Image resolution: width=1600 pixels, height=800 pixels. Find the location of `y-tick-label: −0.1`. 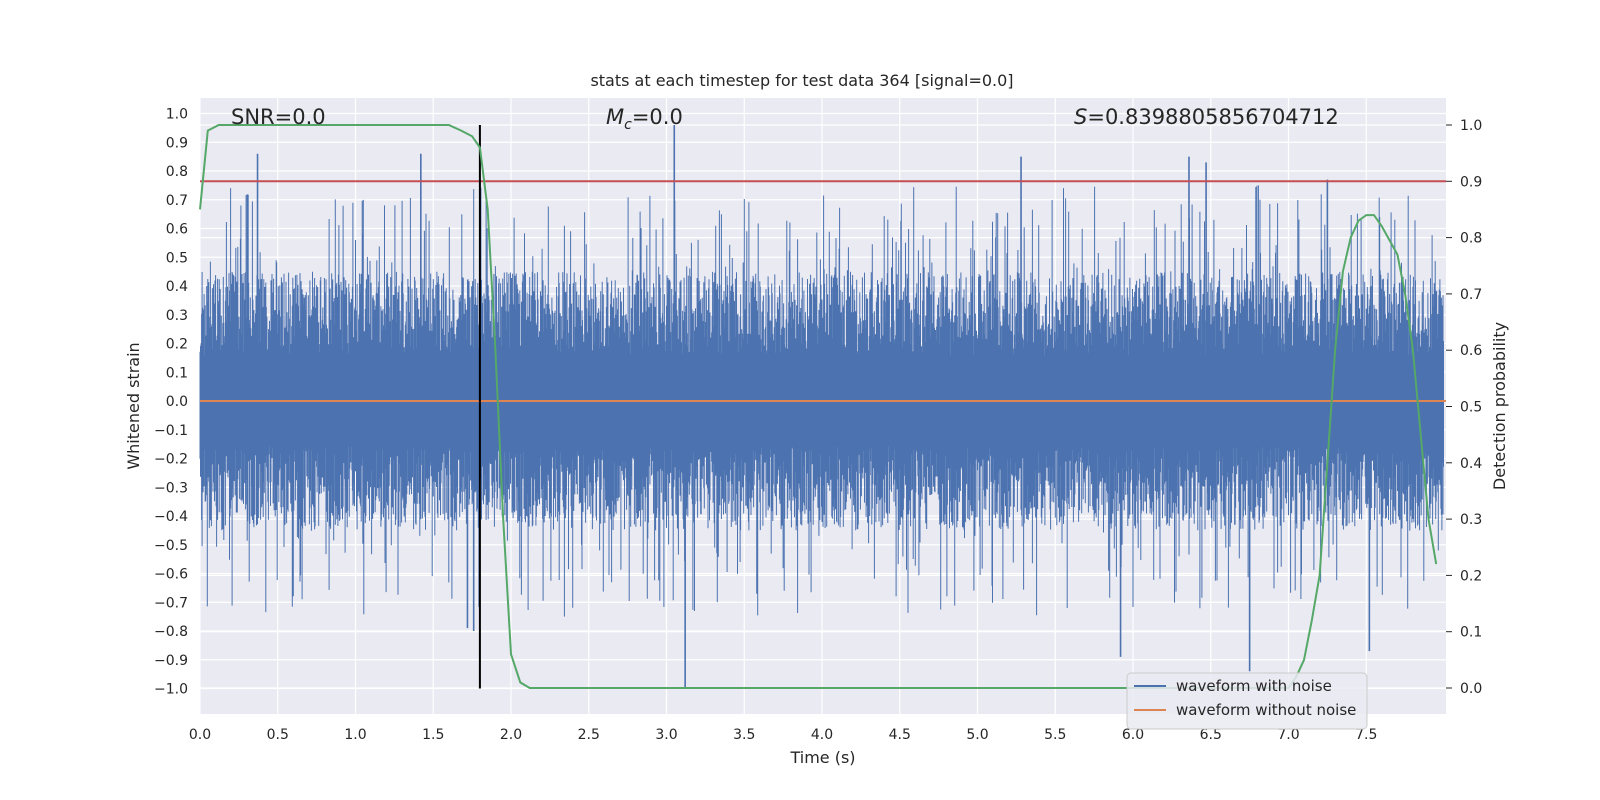

y-tick-label: −0.1 is located at coordinates (171, 431).